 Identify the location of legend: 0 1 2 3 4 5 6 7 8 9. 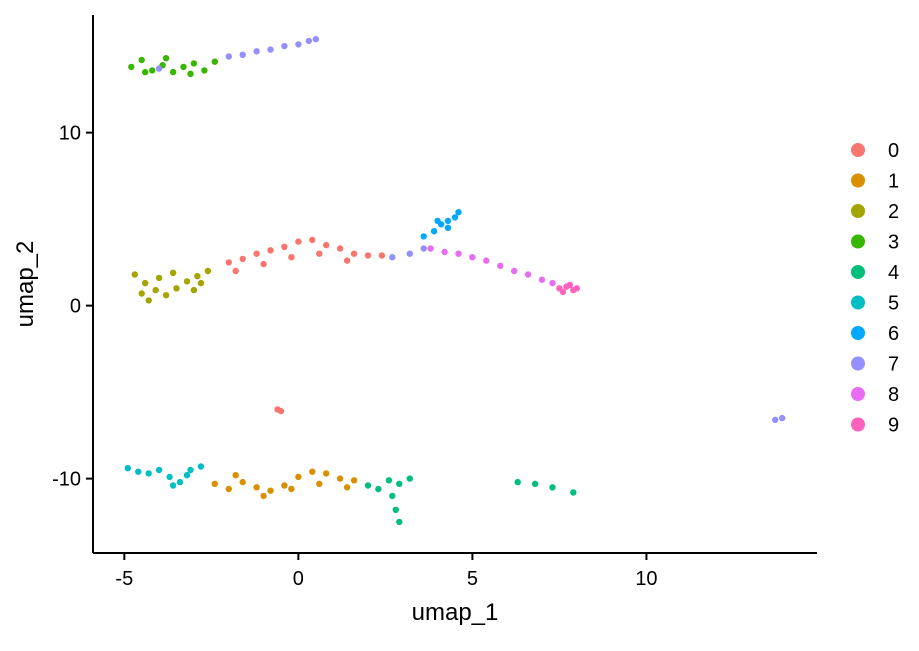
(875, 288).